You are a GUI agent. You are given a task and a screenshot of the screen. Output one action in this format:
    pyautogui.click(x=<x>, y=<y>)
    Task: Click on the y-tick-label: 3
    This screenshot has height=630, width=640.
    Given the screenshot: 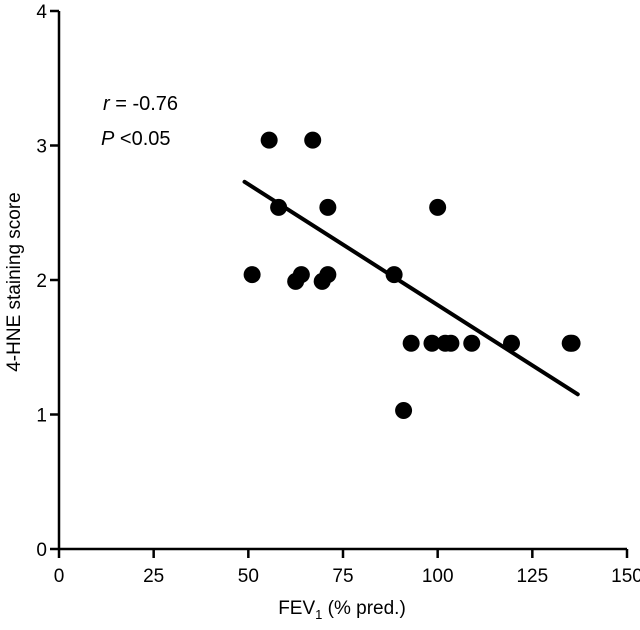 What is the action you would take?
    pyautogui.click(x=41, y=147)
    